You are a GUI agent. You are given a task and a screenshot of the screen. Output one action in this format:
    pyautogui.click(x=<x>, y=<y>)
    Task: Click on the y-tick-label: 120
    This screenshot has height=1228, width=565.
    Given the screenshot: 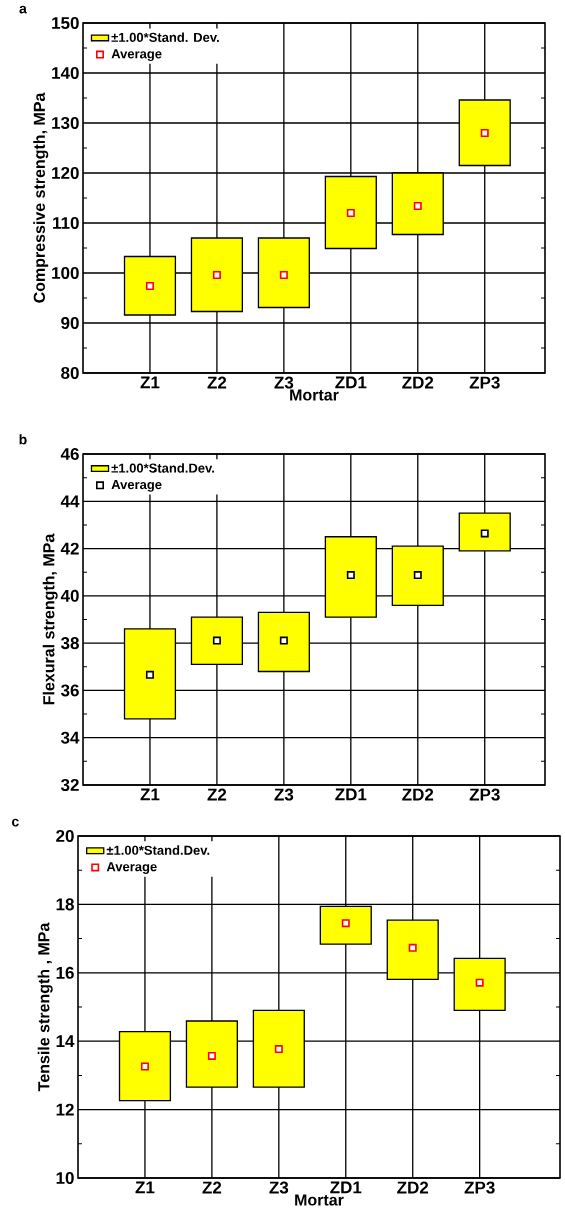 What is the action you would take?
    pyautogui.click(x=65, y=173)
    